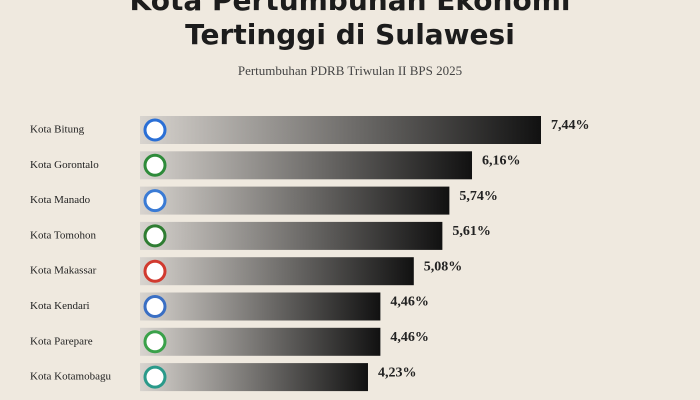 This screenshot has height=400, width=700. Describe the element at coordinates (60, 306) in the screenshot. I see `category-label: Kota Kendari` at that location.